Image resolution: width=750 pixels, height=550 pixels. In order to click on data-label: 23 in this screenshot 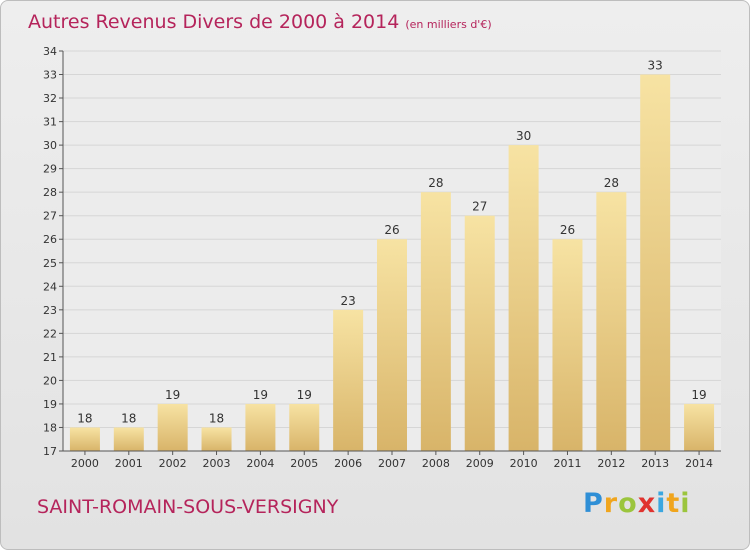, I will do `click(347, 301)`.